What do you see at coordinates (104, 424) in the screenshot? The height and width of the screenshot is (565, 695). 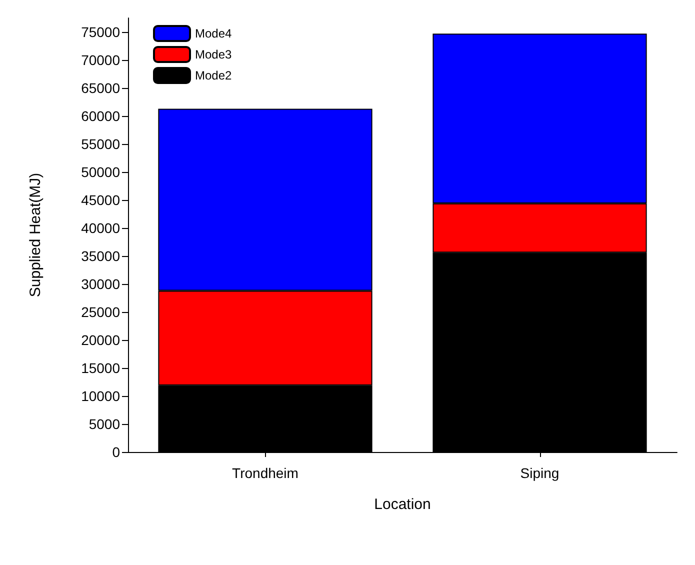 I see `y-tick-label: 5000` at bounding box center [104, 424].